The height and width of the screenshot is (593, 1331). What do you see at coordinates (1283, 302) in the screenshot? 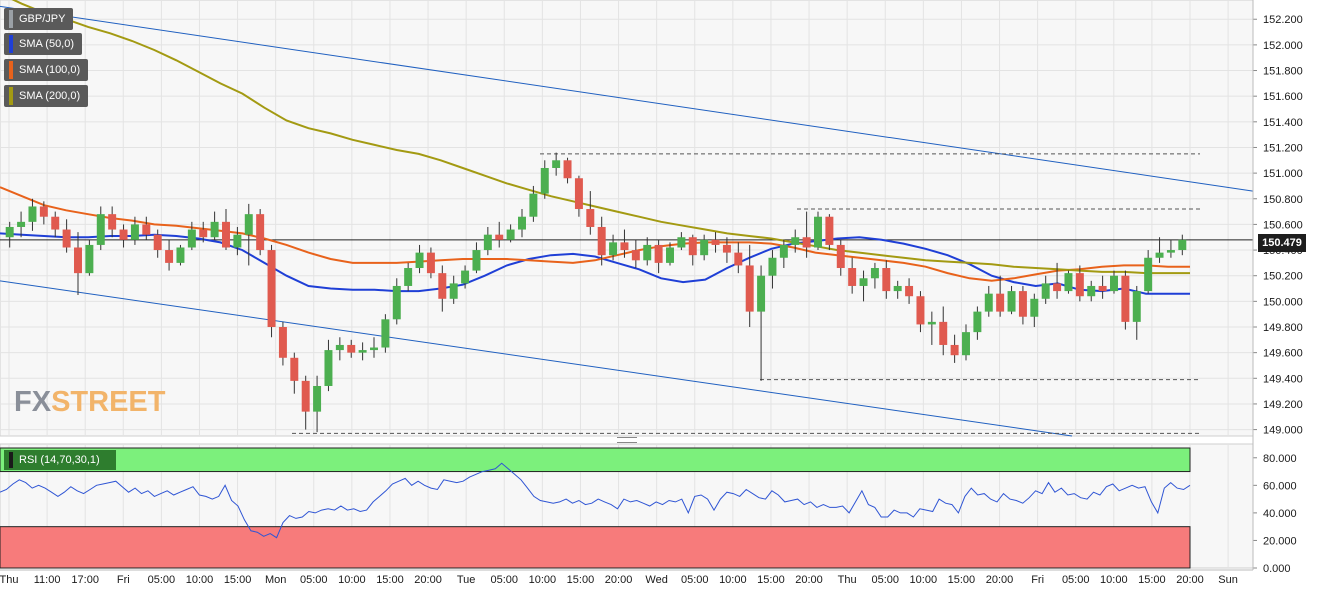
I see `y-tick-label: 150.000` at bounding box center [1283, 302].